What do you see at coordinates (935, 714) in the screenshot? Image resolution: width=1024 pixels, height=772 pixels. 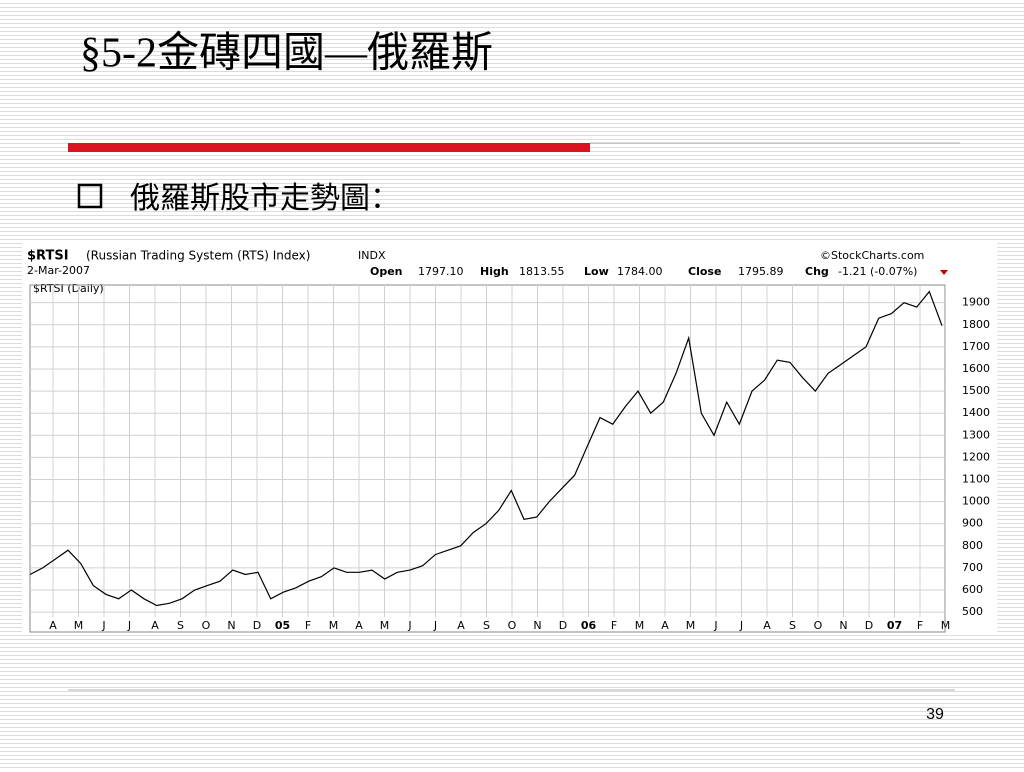 I see `page-number: 39` at bounding box center [935, 714].